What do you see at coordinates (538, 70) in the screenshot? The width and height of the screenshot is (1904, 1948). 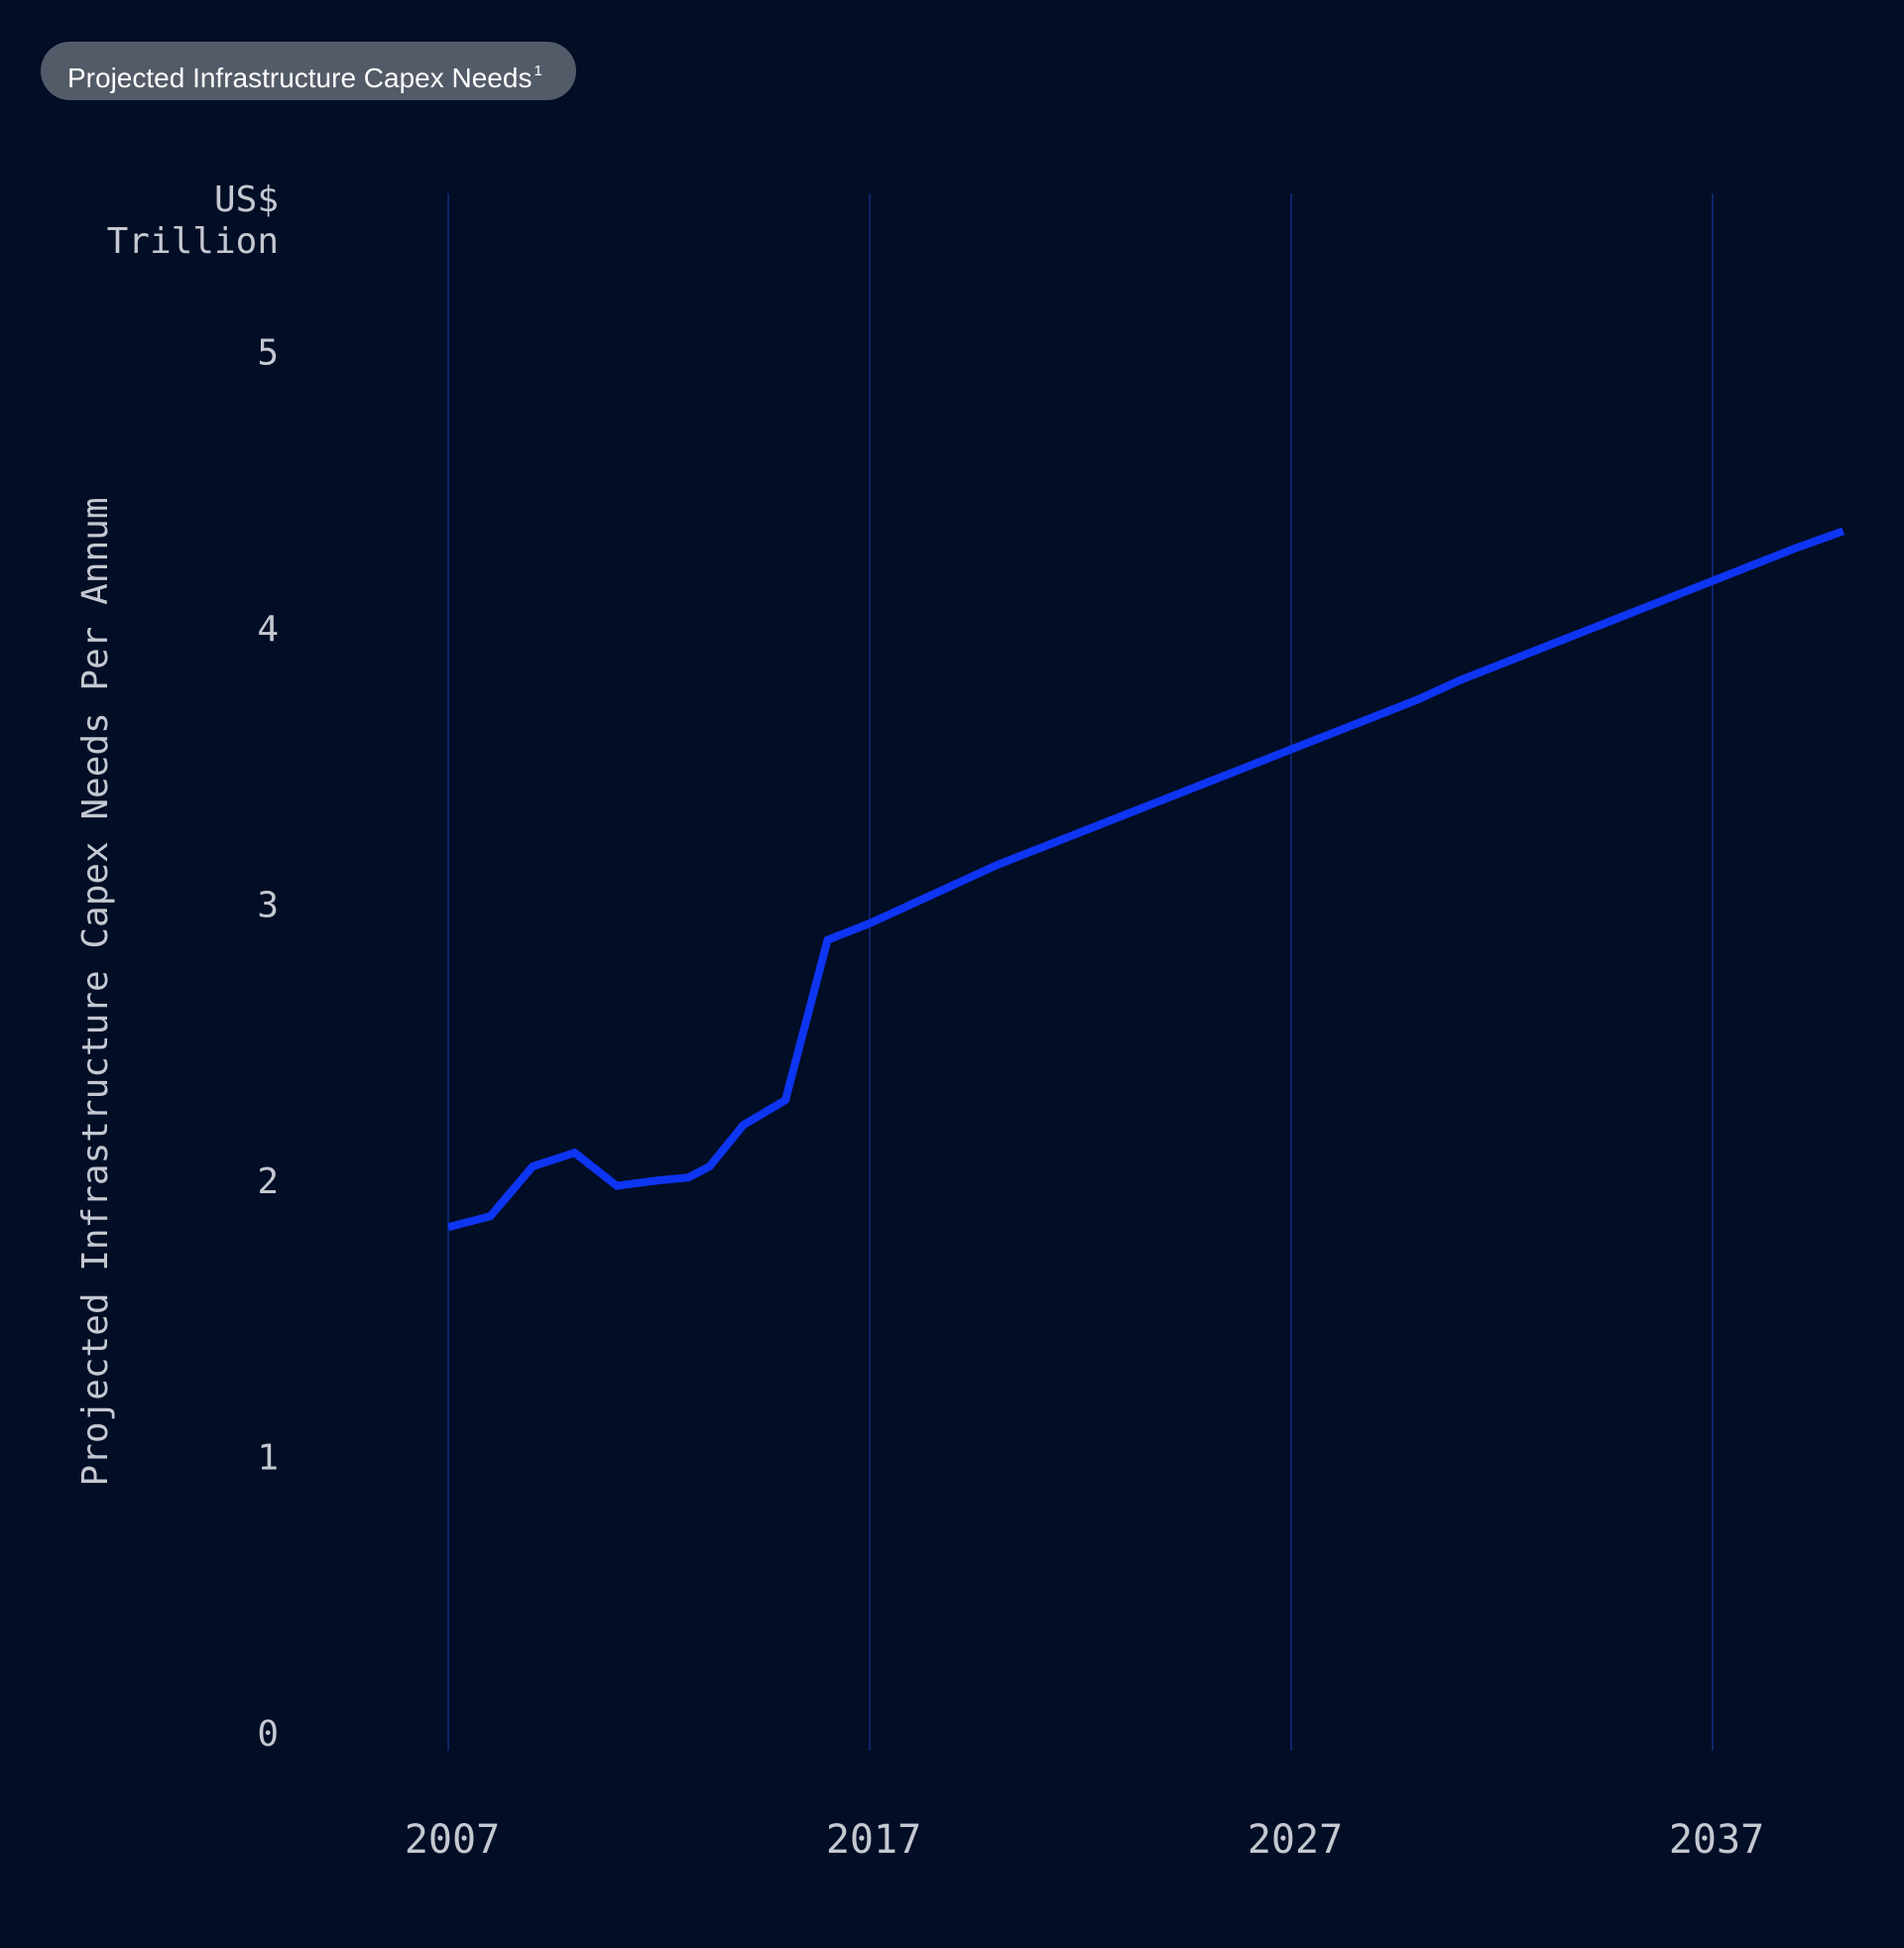 I see `footnote-marker: 1` at bounding box center [538, 70].